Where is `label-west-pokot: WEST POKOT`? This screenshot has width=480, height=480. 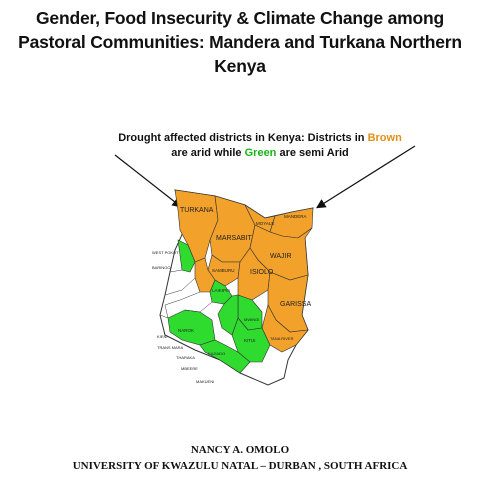 label-west-pokot: WEST POKOT is located at coordinates (165, 252).